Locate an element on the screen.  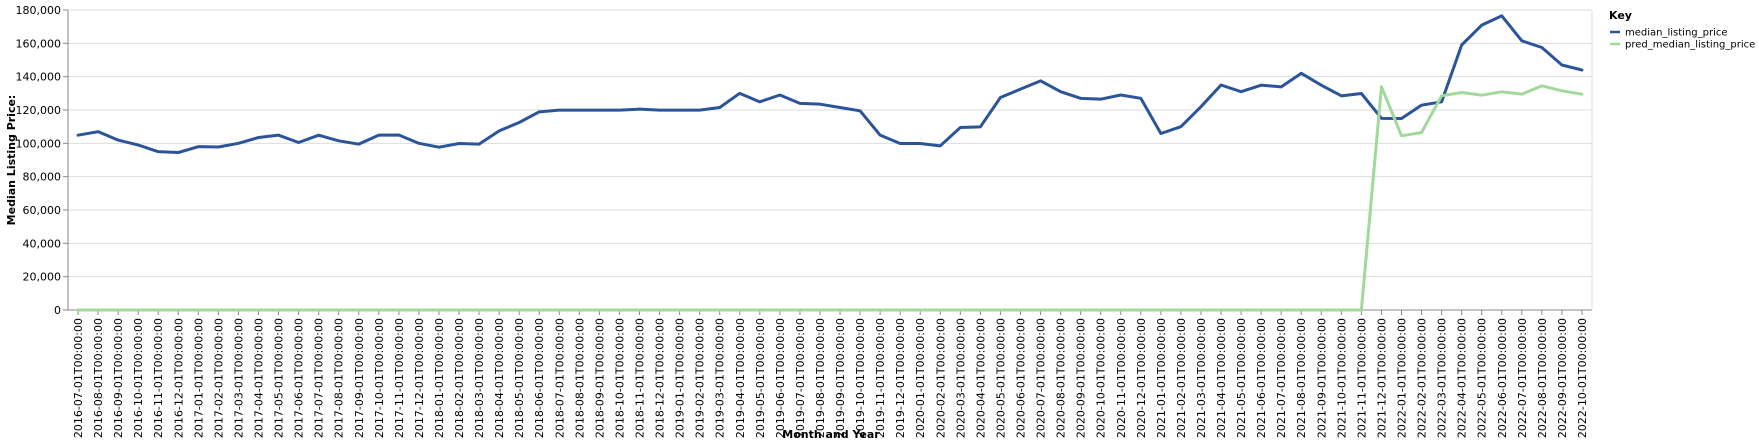
x-tick-label: 2018-12-01T00:00:00 is located at coordinates (660, 378).